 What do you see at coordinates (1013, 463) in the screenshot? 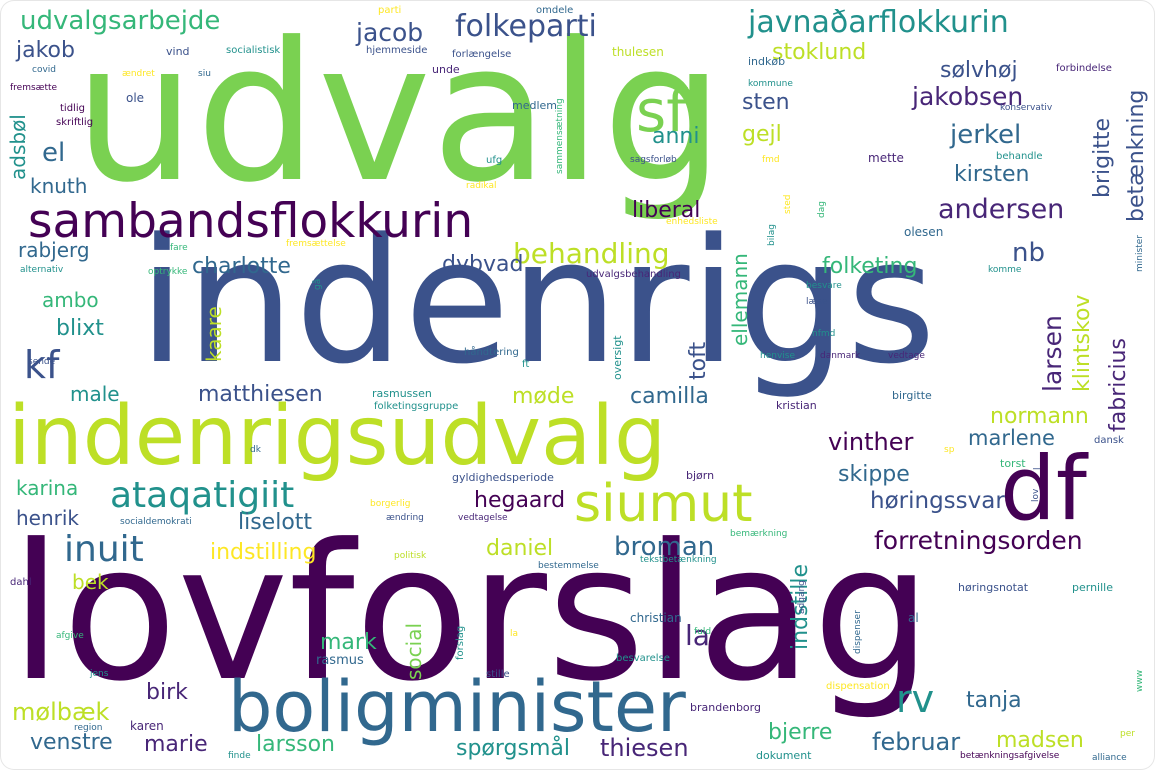
I see `word-torst: torst` at bounding box center [1013, 463].